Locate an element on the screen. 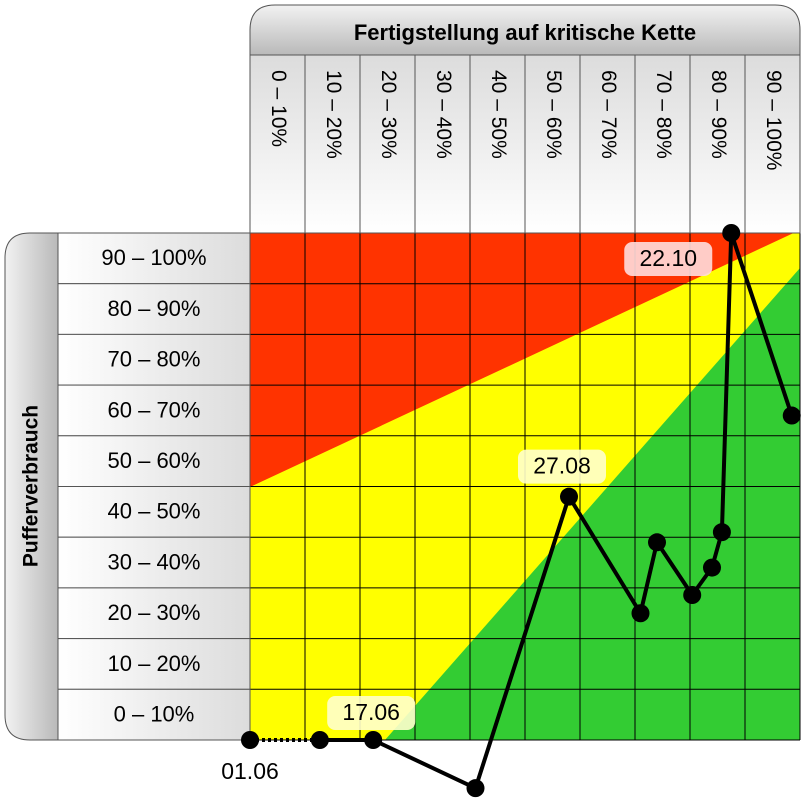 This screenshot has width=807, height=807. y-category-label: 0 – 10% is located at coordinates (154, 713).